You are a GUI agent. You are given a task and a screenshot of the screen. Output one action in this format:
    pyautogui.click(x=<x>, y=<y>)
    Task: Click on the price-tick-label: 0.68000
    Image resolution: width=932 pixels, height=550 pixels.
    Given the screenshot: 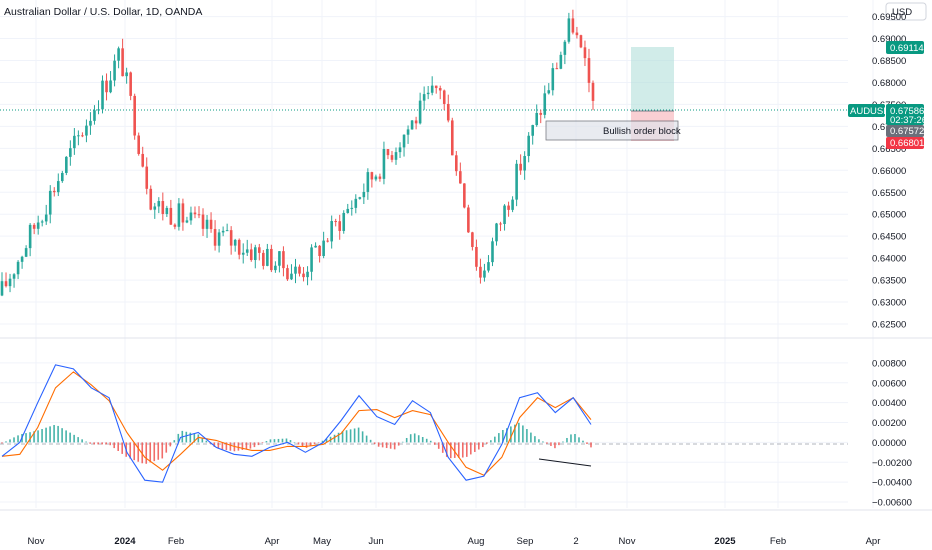 What is the action you would take?
    pyautogui.click(x=889, y=83)
    